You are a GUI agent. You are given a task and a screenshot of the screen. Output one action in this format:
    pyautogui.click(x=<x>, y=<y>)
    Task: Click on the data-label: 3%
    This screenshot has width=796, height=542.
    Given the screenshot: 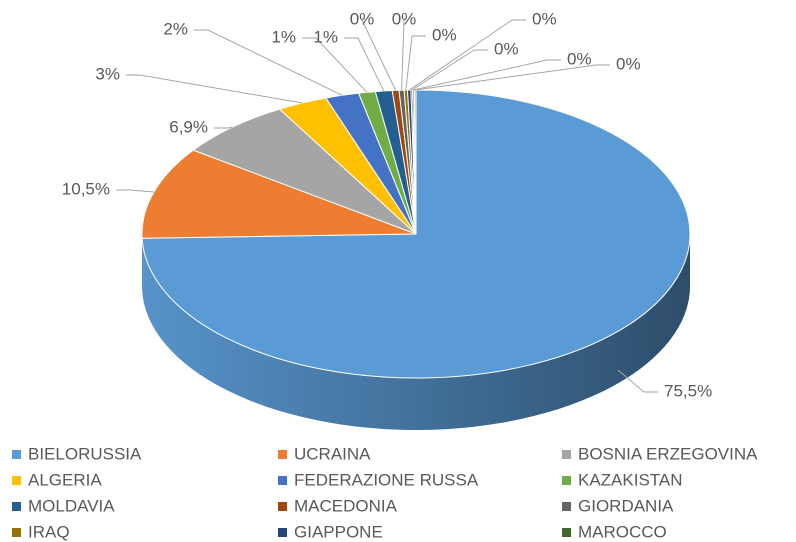 What is the action you would take?
    pyautogui.click(x=107, y=73)
    